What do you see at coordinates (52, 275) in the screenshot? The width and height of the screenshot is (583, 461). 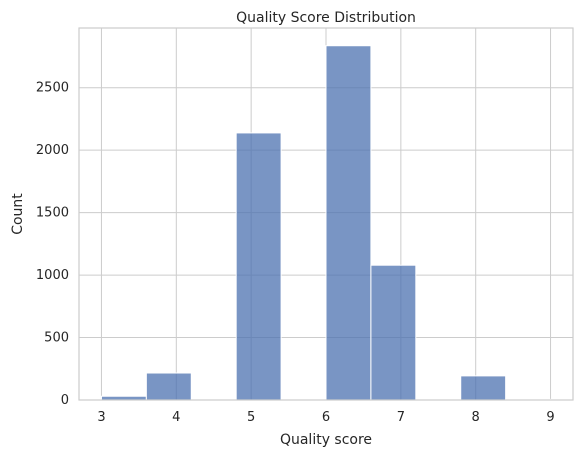 I see `y-tick-label: 1000` at bounding box center [52, 275].